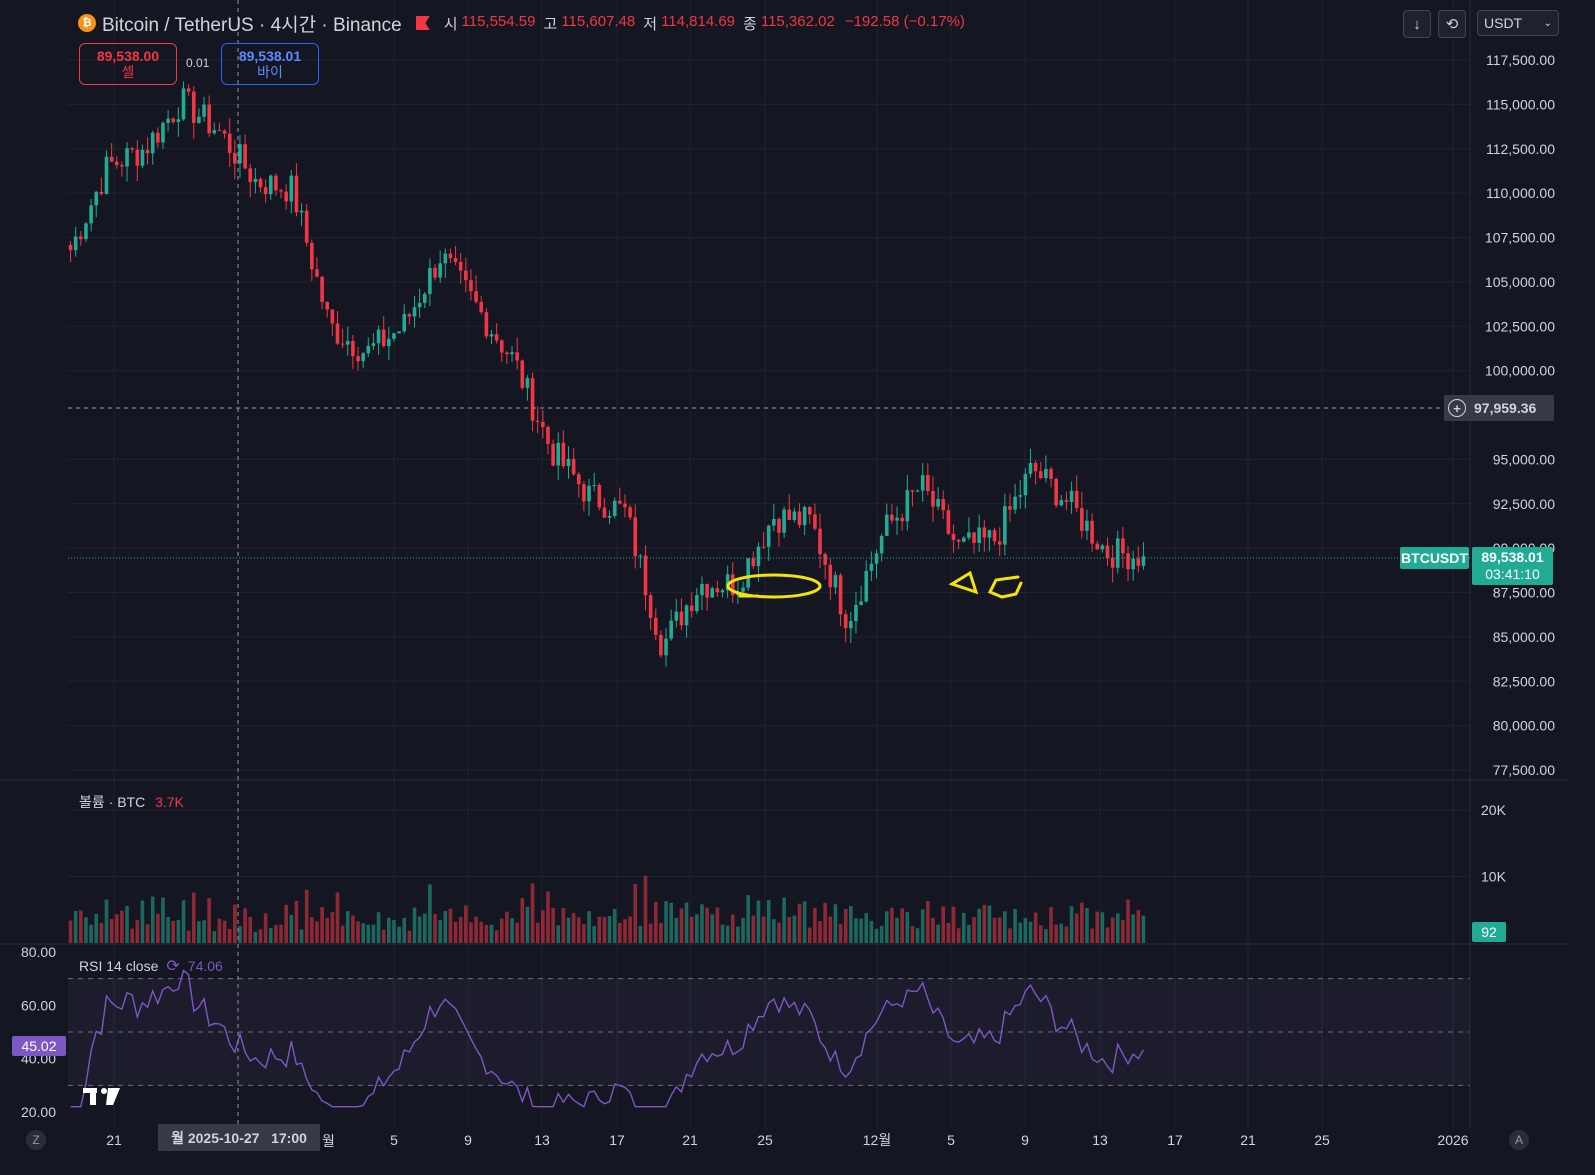  I want to click on download-icon: ↓, so click(1417, 24).